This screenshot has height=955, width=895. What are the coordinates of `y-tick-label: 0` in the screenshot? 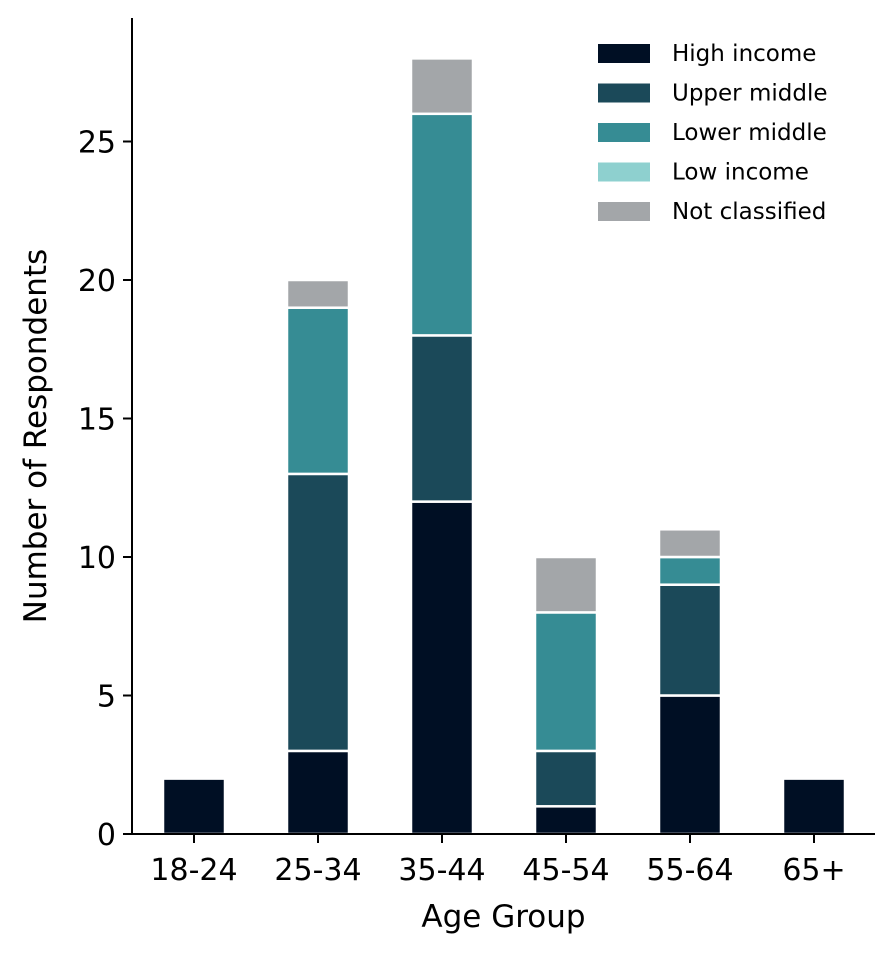 It's located at (106, 835).